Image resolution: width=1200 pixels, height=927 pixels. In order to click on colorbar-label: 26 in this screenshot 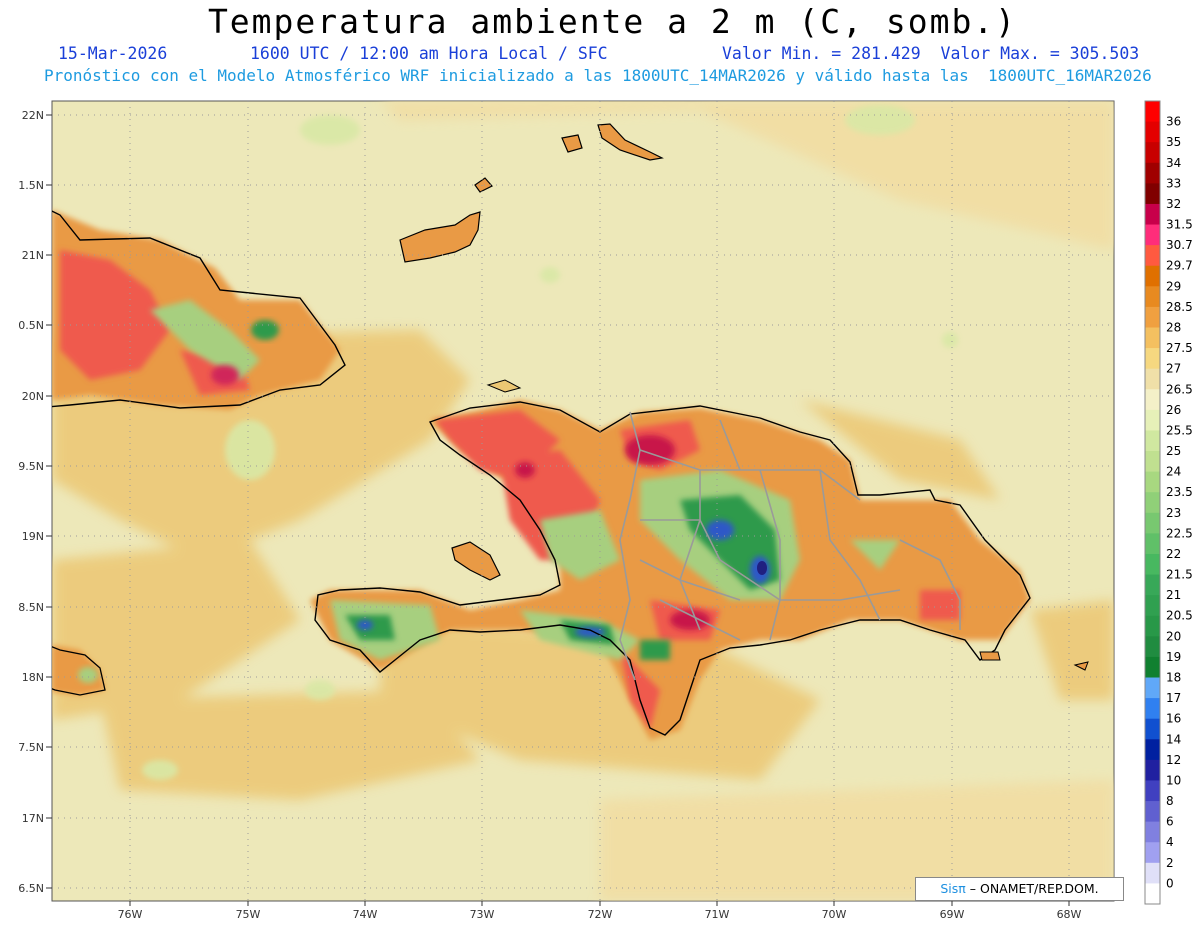, I will do `click(1173, 410)`.